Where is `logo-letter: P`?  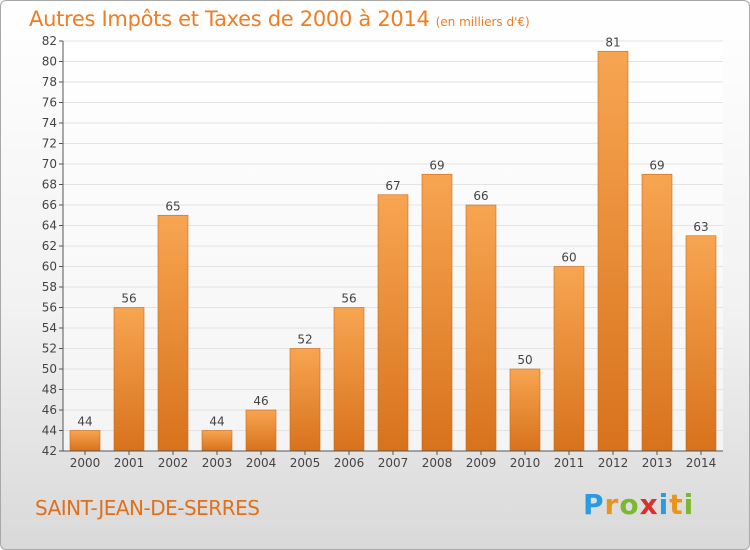
logo-letter: P is located at coordinates (594, 504).